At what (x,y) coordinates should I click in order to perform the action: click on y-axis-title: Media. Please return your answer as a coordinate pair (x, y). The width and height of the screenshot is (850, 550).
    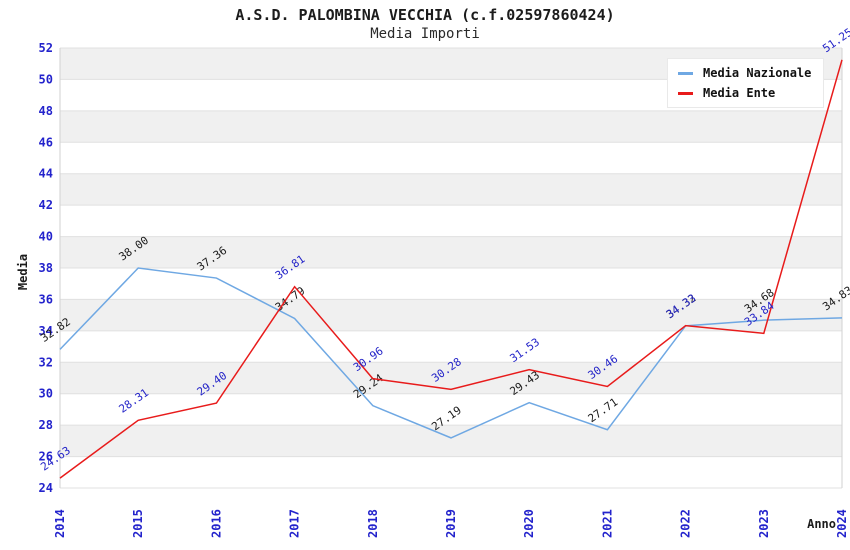
    Looking at the image, I should click on (23, 272).